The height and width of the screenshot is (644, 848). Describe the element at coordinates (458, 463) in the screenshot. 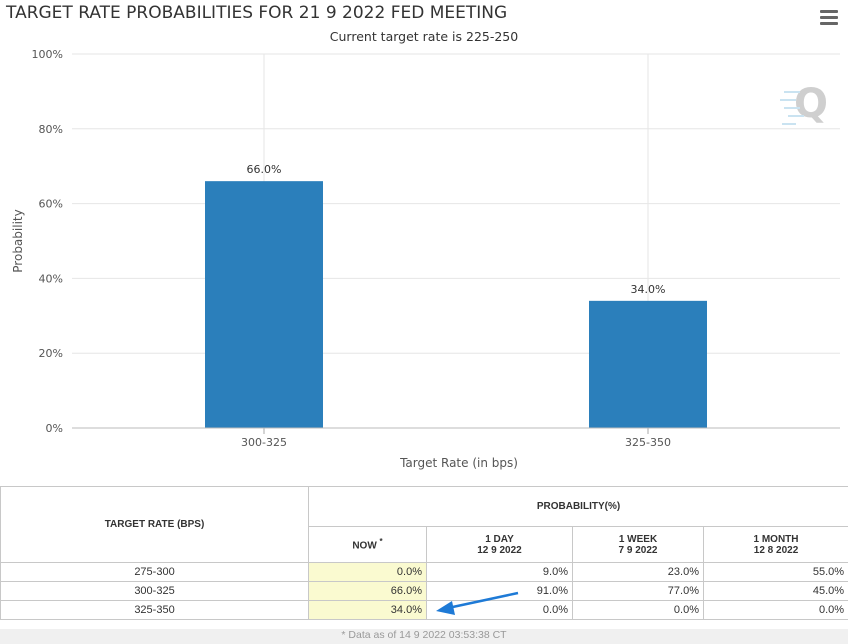

I see `x-axis-title: Target Rate (in bps)` at that location.